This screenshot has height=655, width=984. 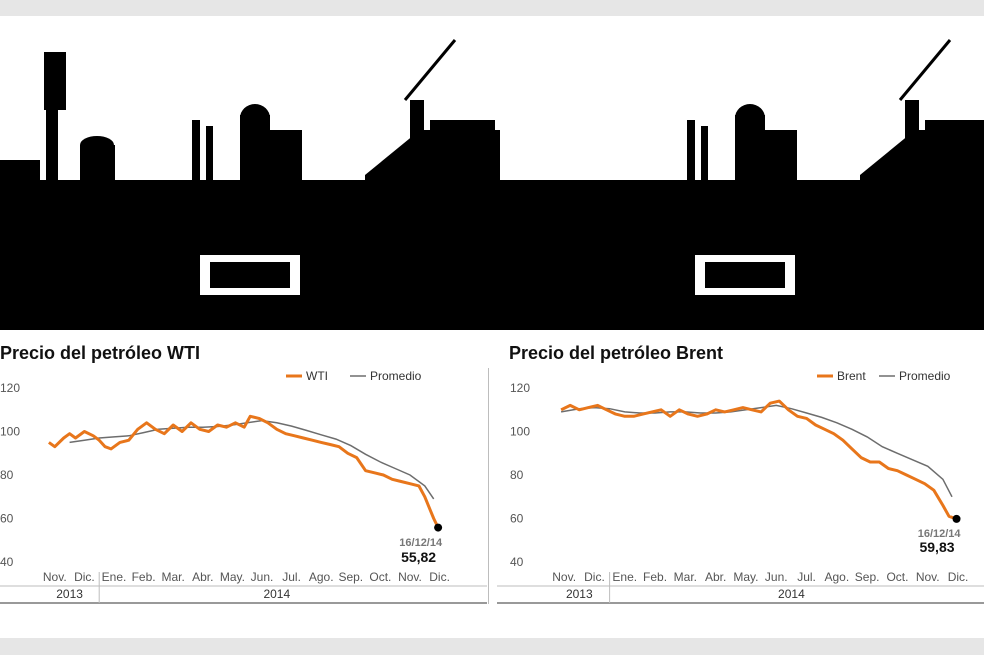 What do you see at coordinates (100, 353) in the screenshot?
I see `chart-title: Precio del petróleo WTI` at bounding box center [100, 353].